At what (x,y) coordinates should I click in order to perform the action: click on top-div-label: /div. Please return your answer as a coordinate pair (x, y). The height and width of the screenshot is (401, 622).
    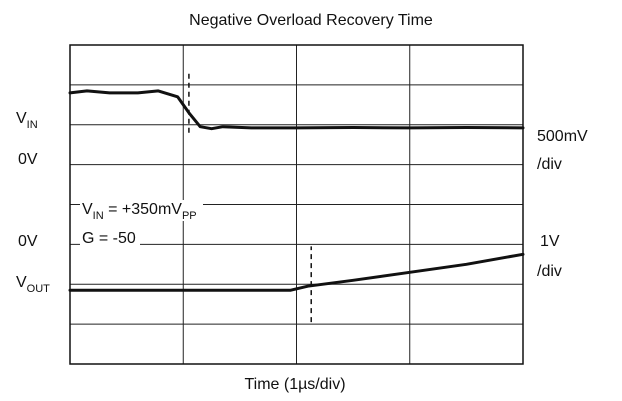
    Looking at the image, I should click on (549, 164).